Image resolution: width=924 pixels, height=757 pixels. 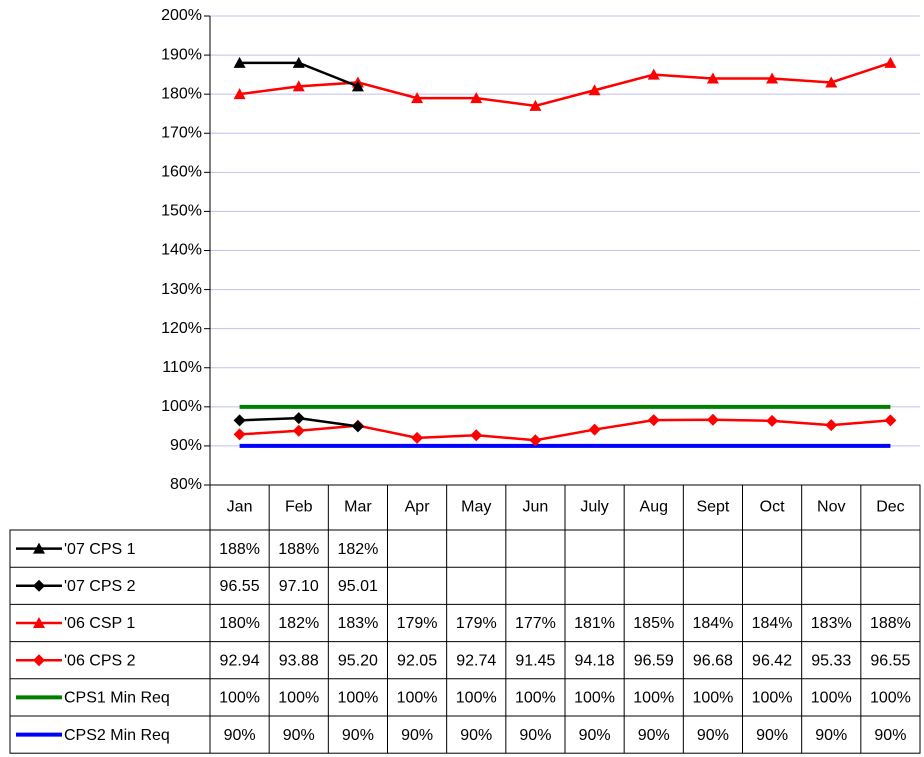 I want to click on table-cell: 92.05, so click(x=417, y=660).